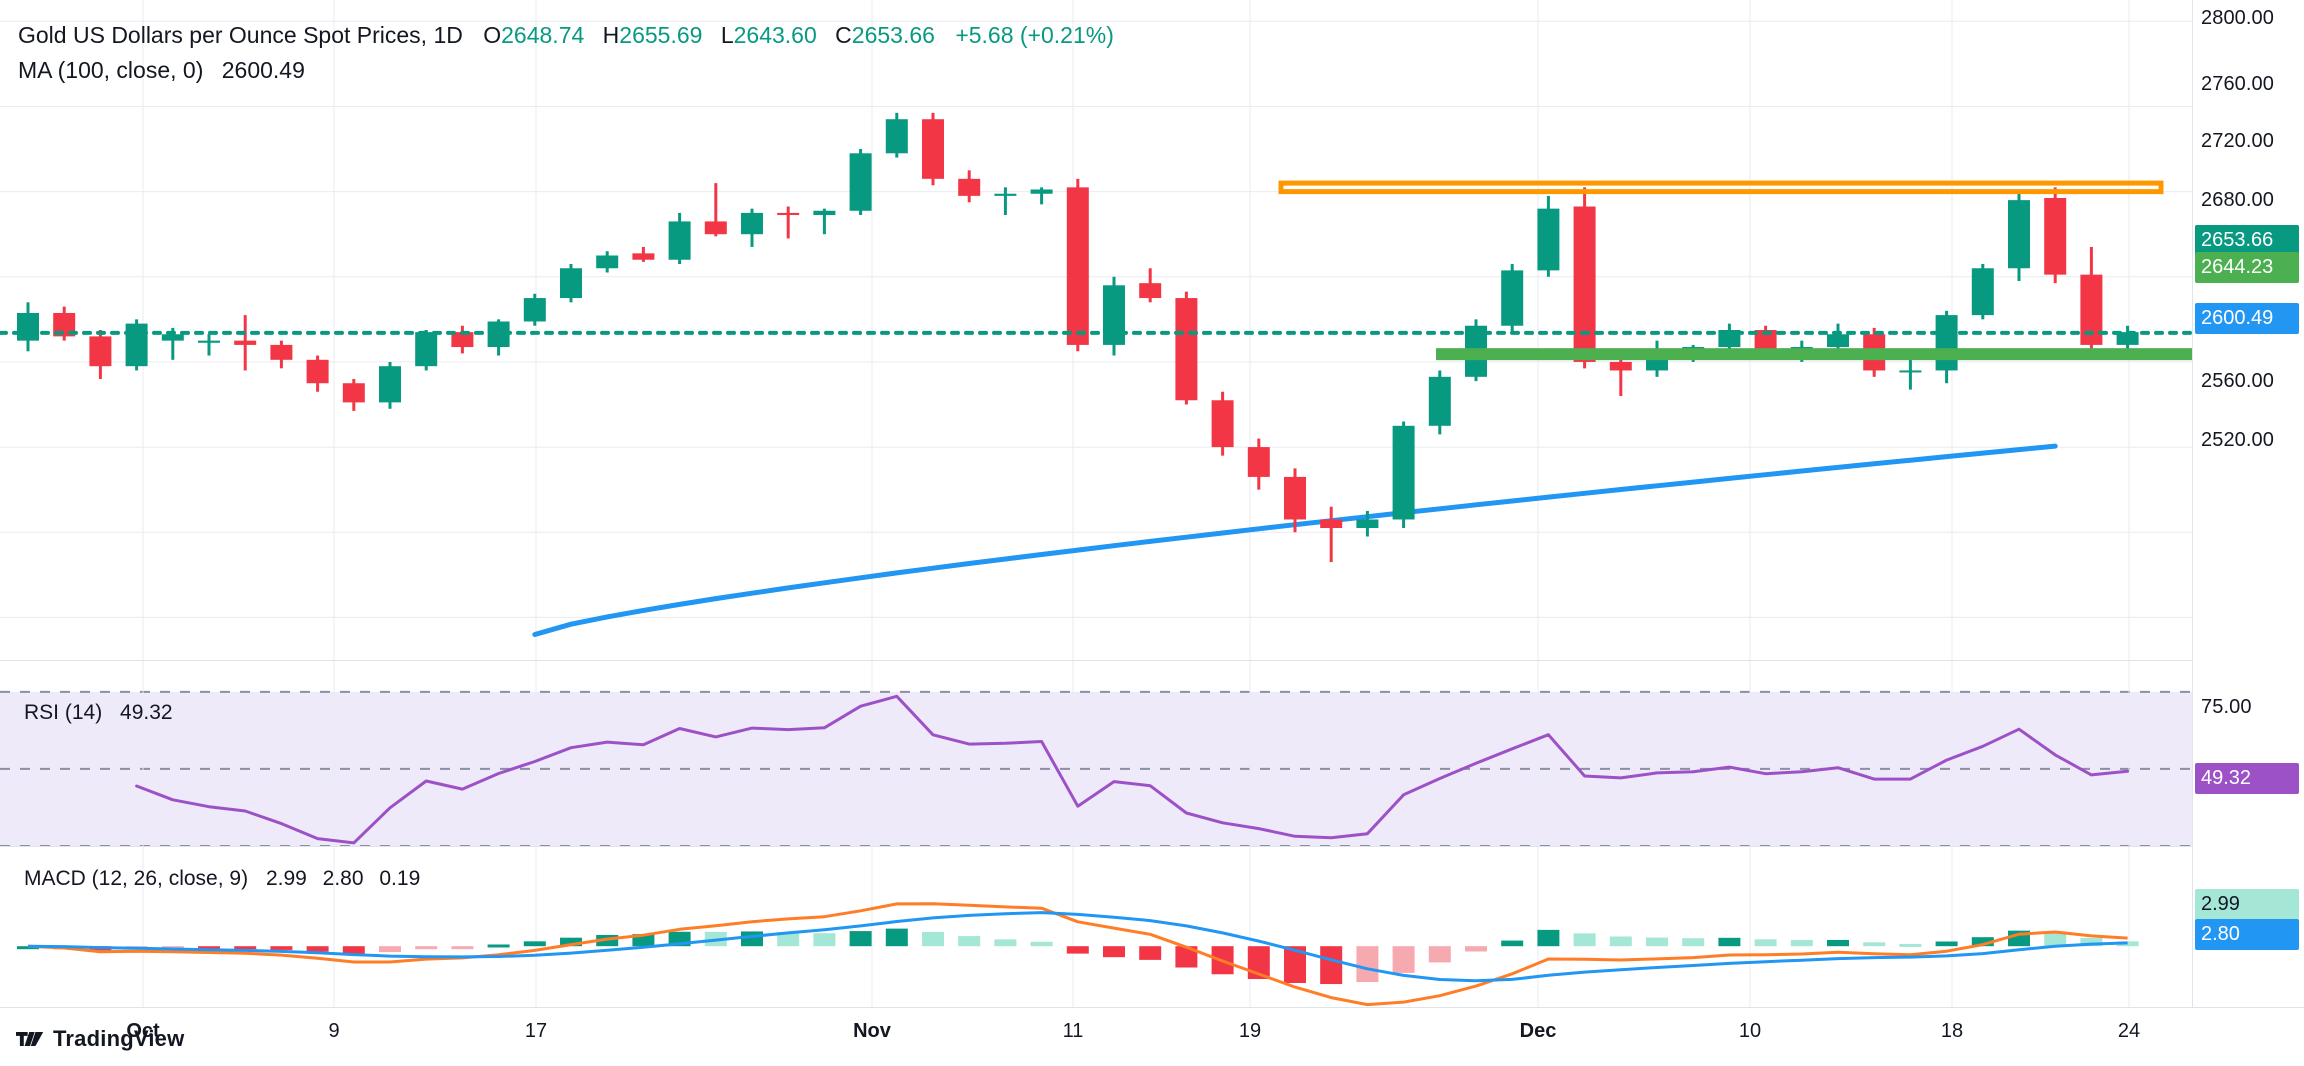  I want to click on last-price-tag: 2653.66, so click(2247, 240).